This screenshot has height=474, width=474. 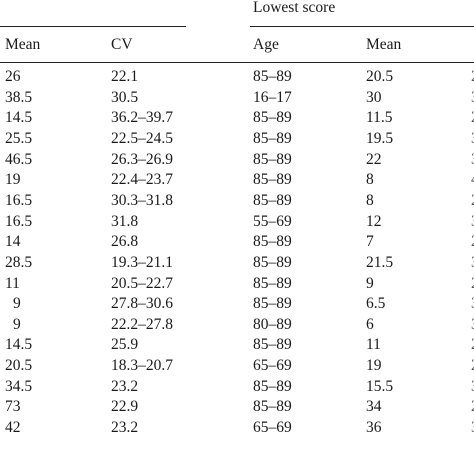 I want to click on clipped-edge-glyph: 4, so click(x=471, y=180).